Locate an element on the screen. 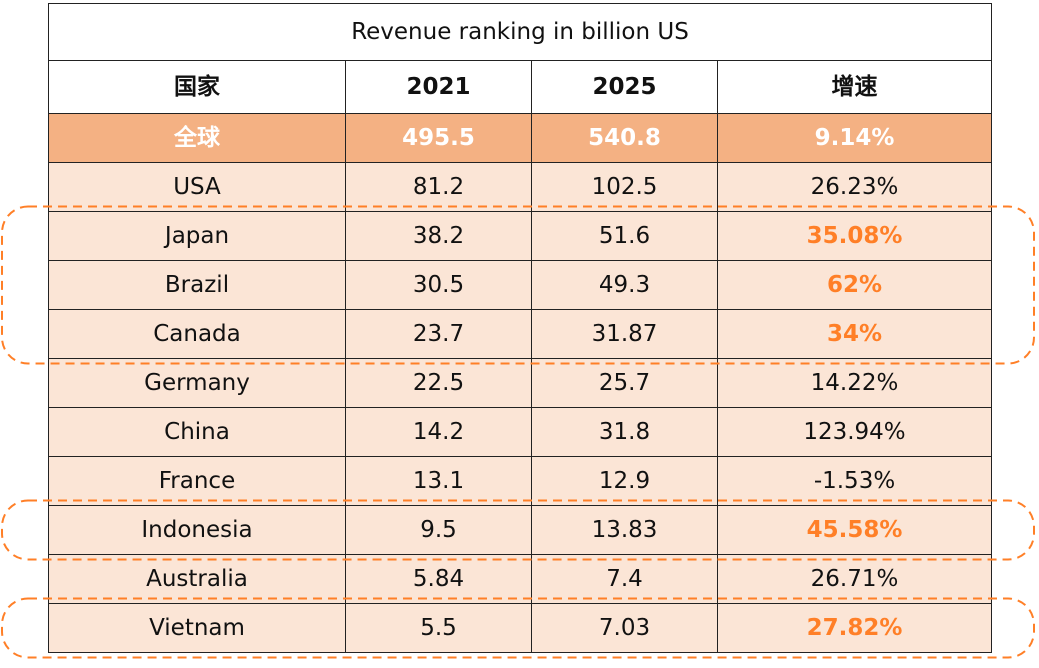  table-row: USA 81.2 102.5 26.23% is located at coordinates (520, 187).